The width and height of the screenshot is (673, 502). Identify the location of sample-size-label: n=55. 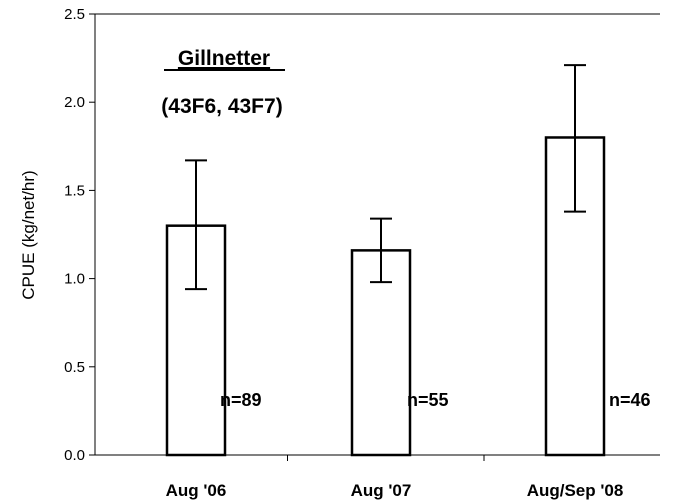
(428, 400).